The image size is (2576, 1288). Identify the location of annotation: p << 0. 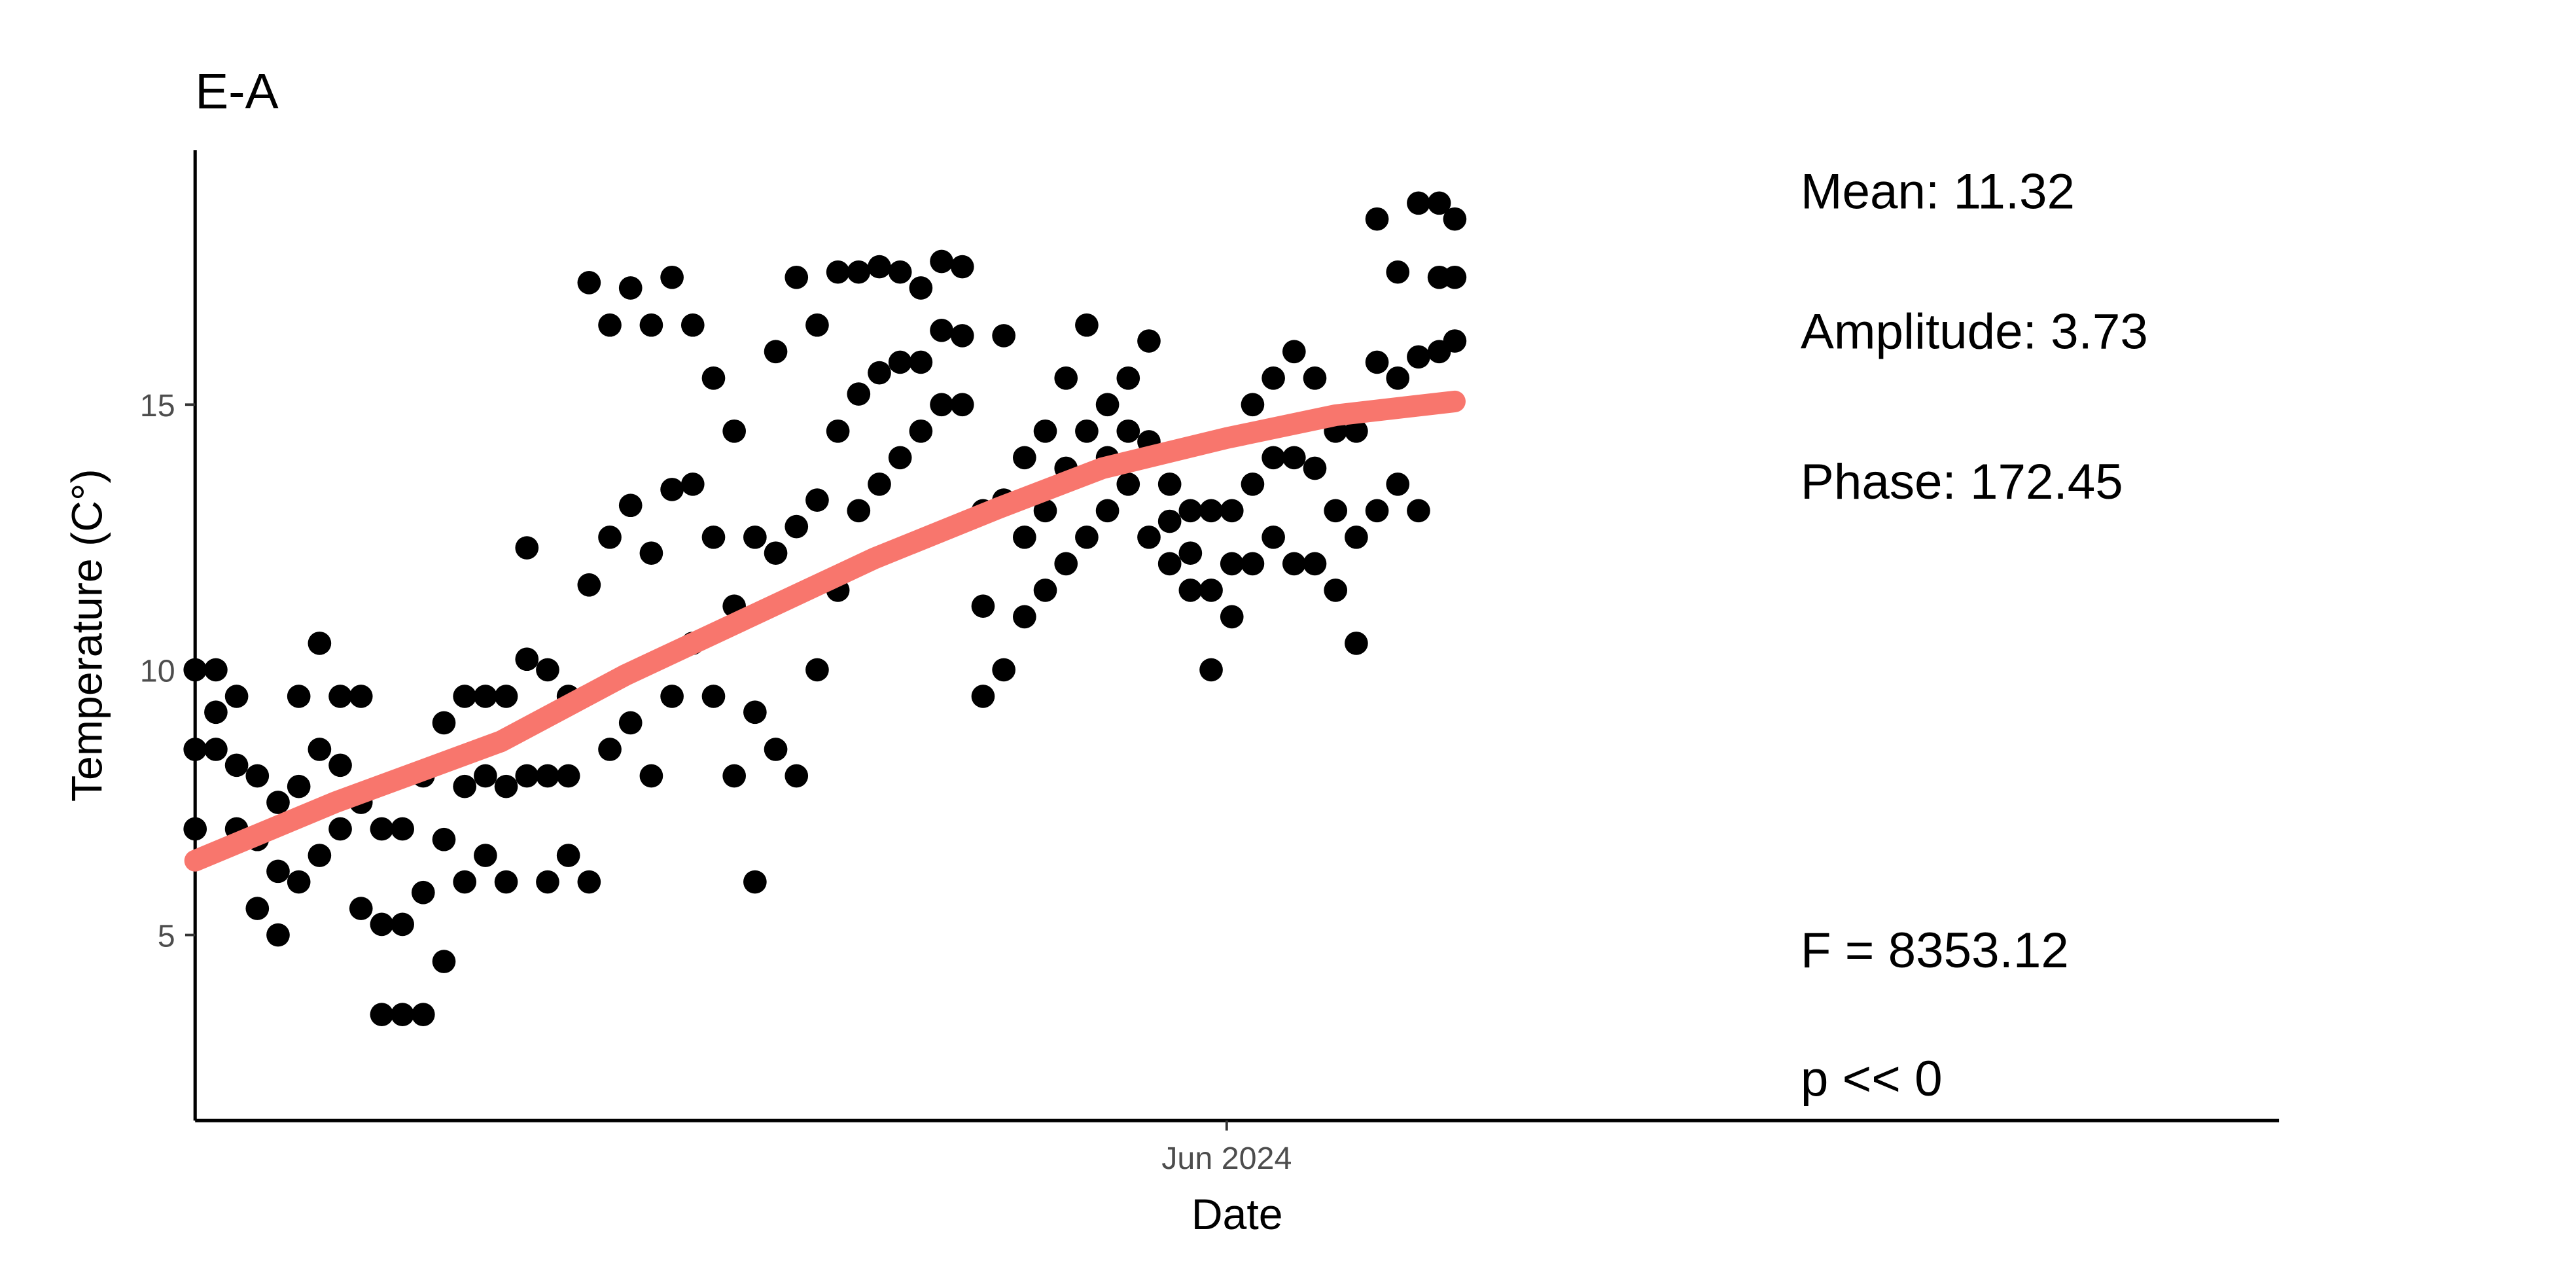
(1872, 1079).